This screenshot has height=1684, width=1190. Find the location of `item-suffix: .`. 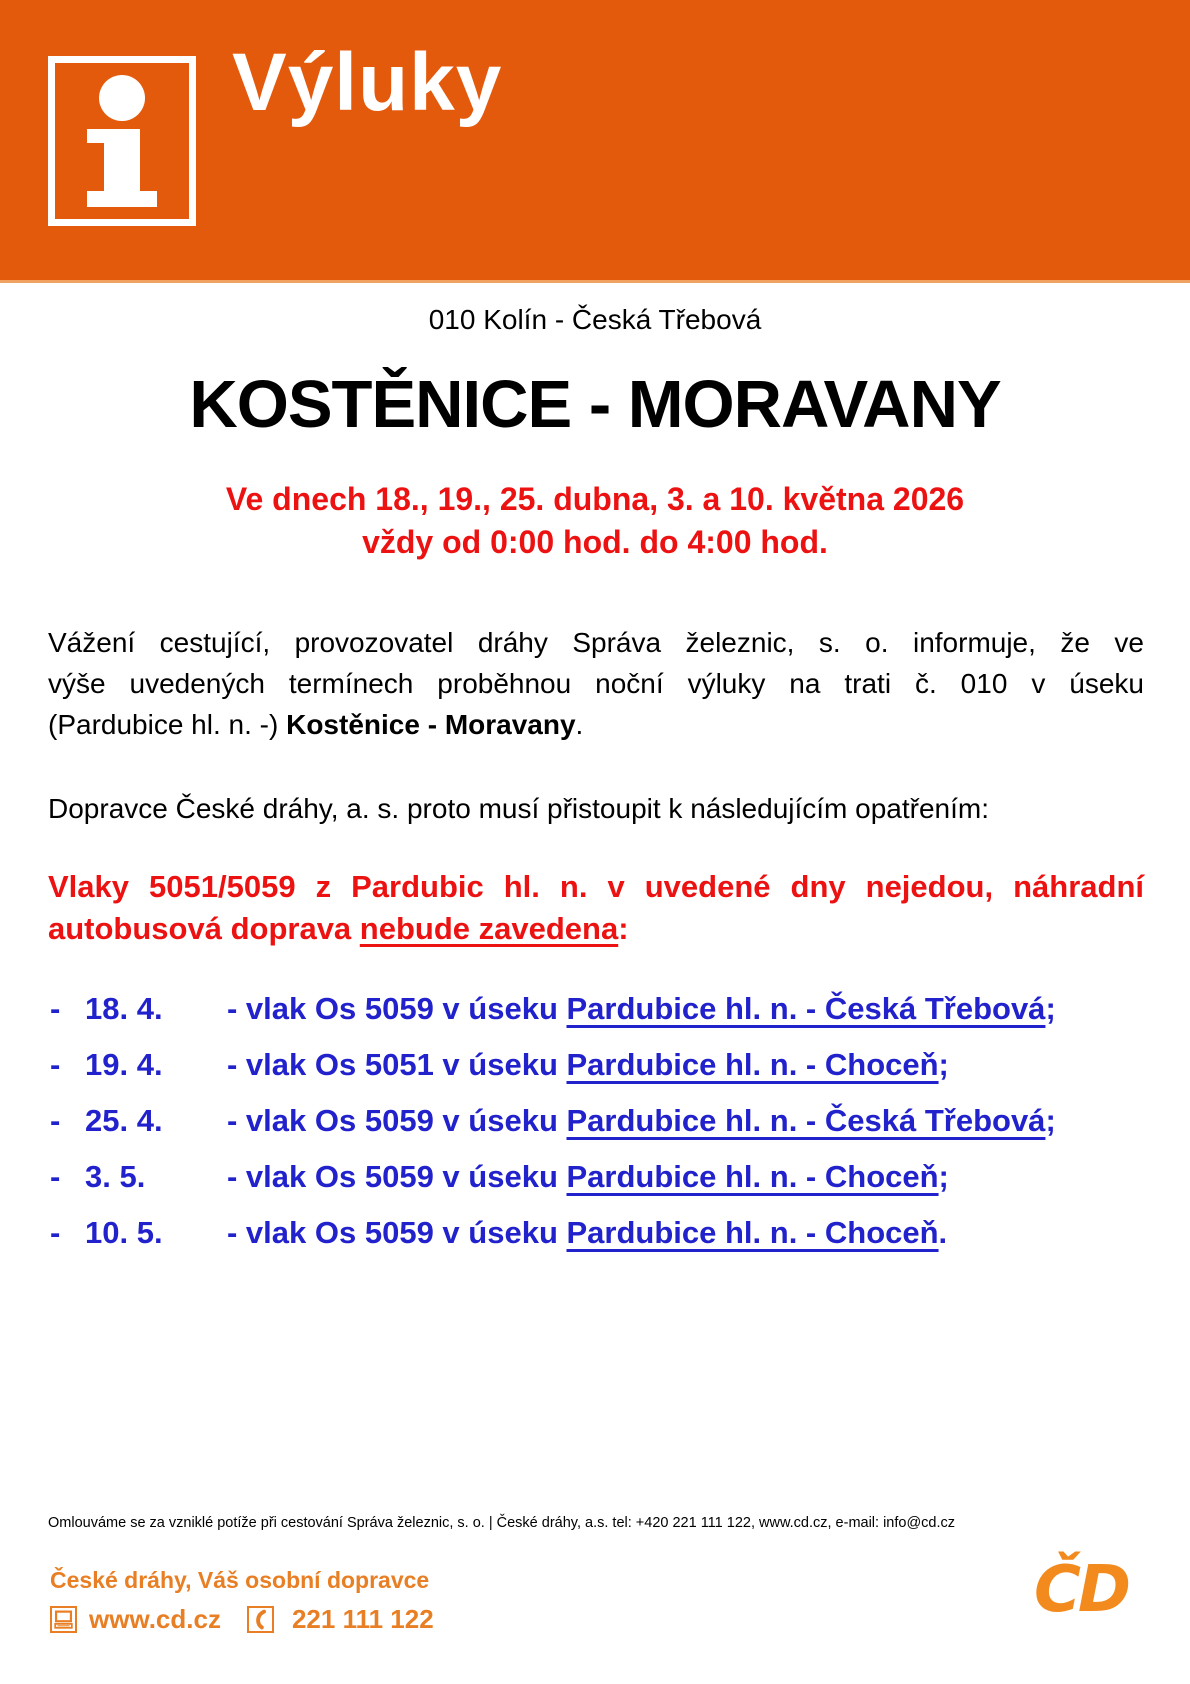

item-suffix: . is located at coordinates (943, 1232).